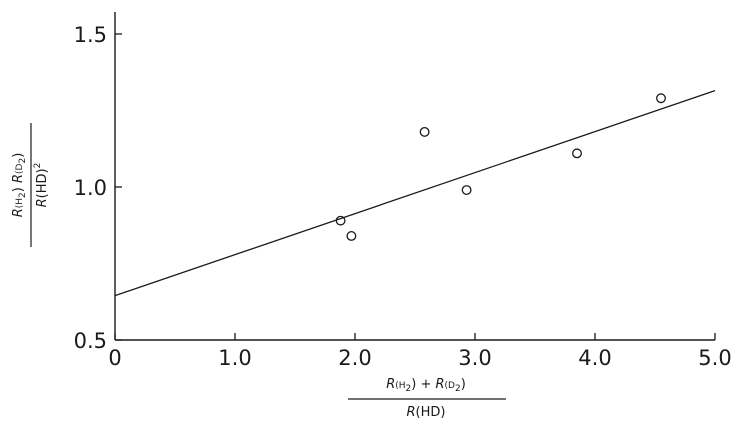 The height and width of the screenshot is (423, 736). What do you see at coordinates (90, 341) in the screenshot?
I see `y-tick-label: 0.5` at bounding box center [90, 341].